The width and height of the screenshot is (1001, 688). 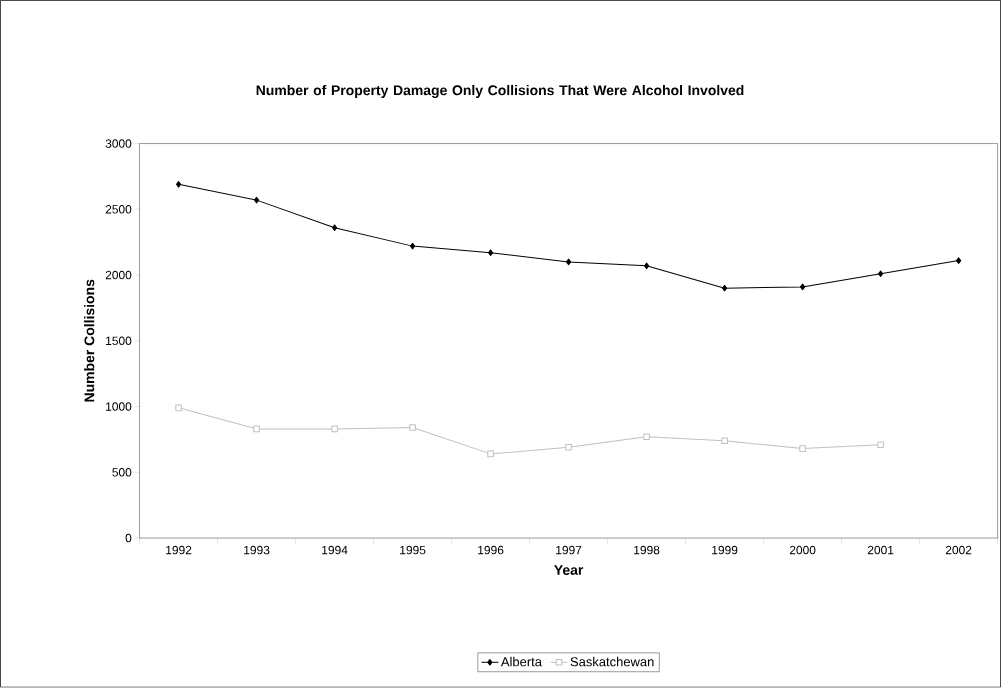 I want to click on legend-label: Saskatchewan, so click(x=612, y=662).